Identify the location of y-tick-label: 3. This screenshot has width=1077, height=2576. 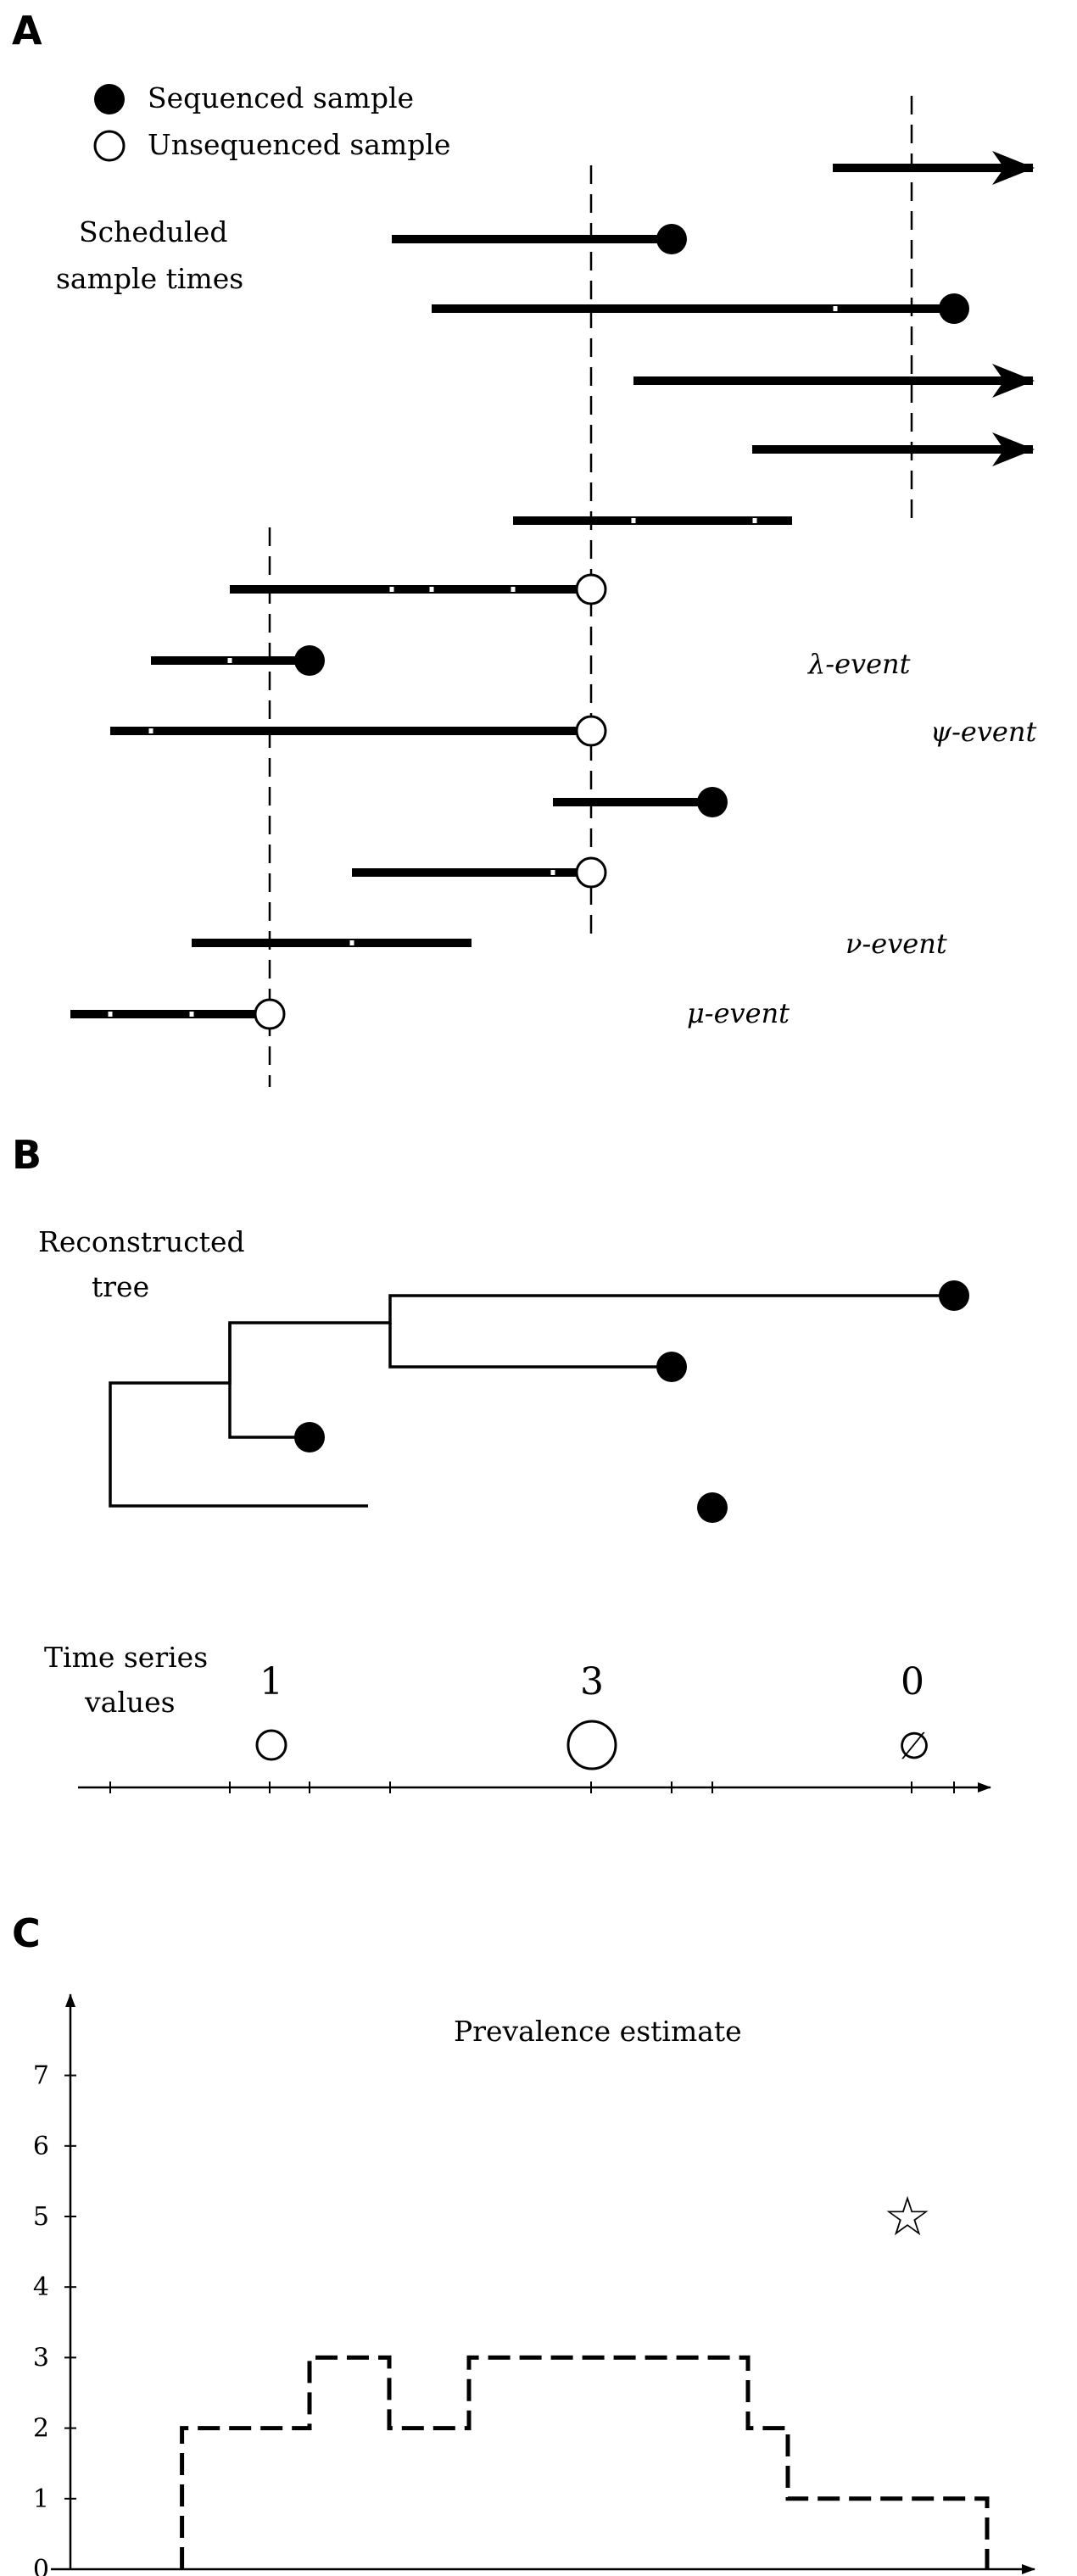
(41, 2357).